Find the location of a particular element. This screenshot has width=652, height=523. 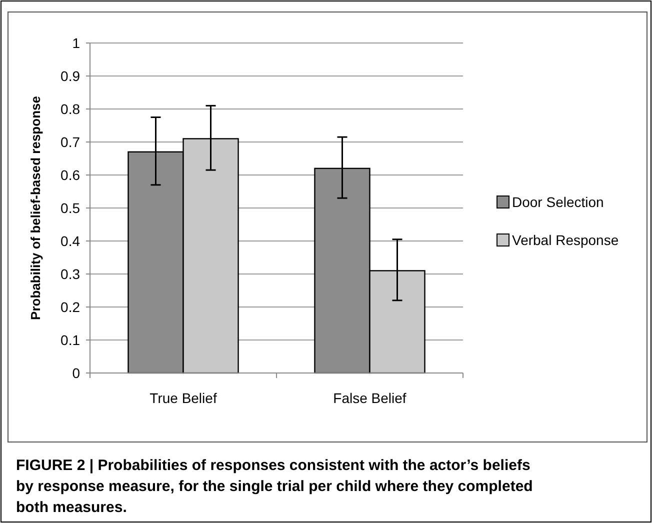

y-tick-label: 0.7 is located at coordinates (70, 142).